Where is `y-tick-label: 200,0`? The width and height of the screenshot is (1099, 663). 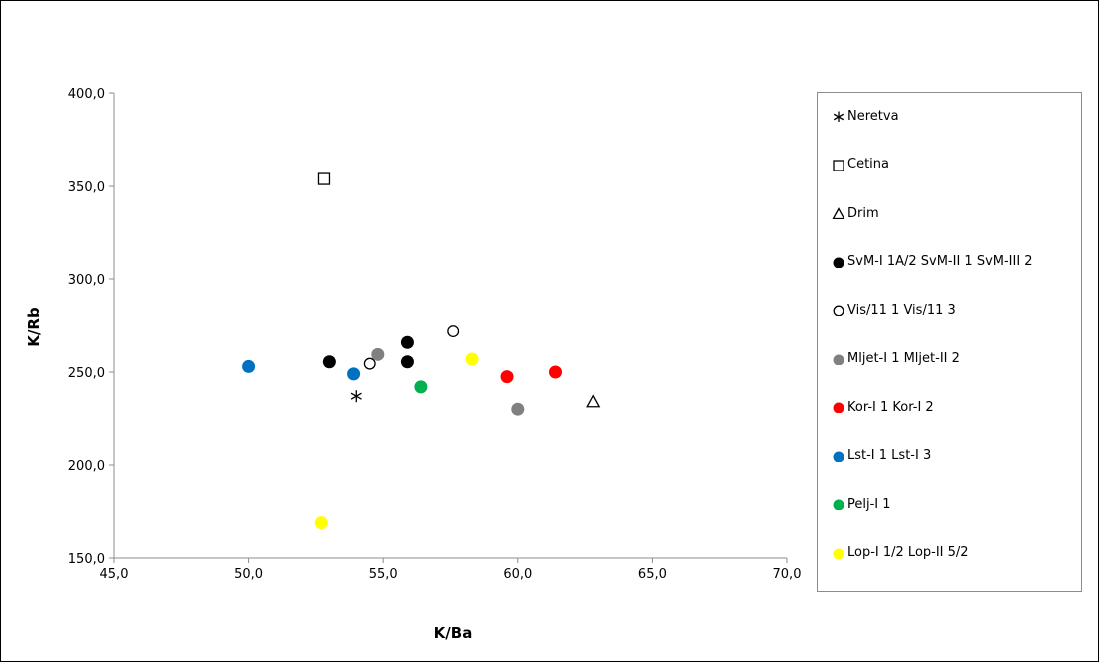 y-tick-label: 200,0 is located at coordinates (86, 466).